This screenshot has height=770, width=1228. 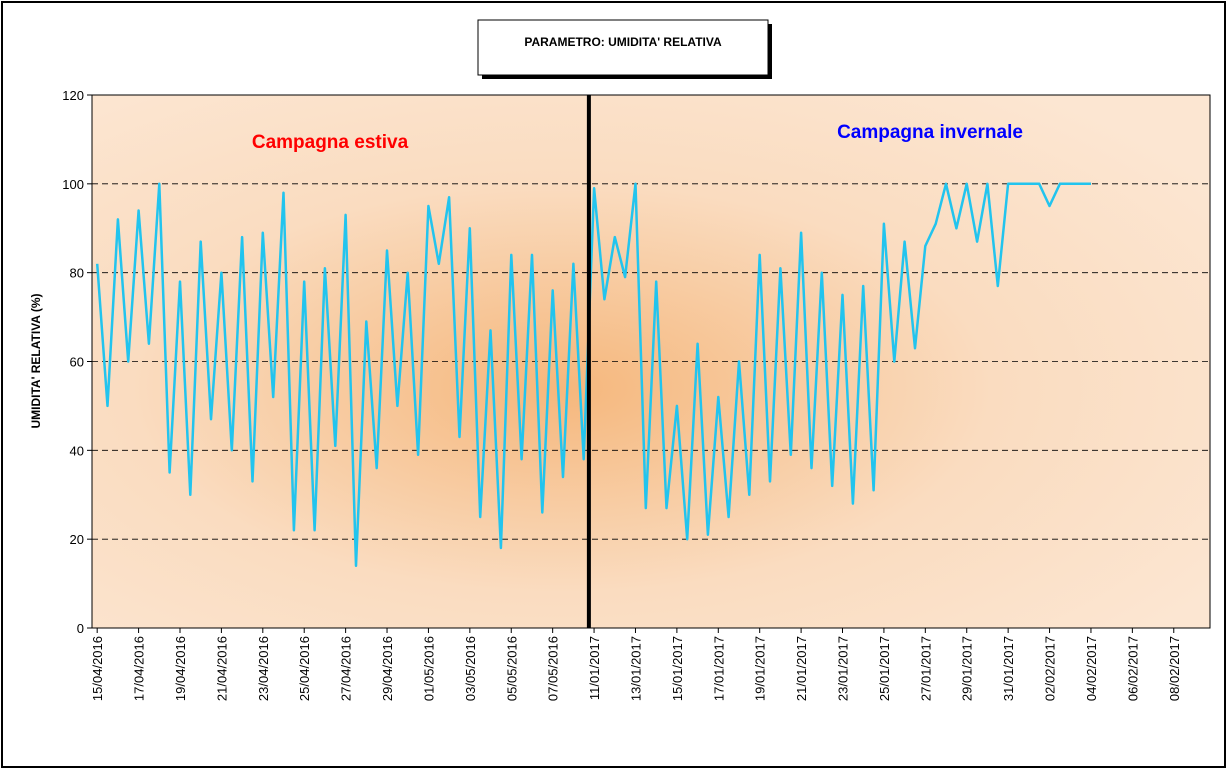 What do you see at coordinates (1132, 668) in the screenshot?
I see `x-tick-label: 06/02/2017` at bounding box center [1132, 668].